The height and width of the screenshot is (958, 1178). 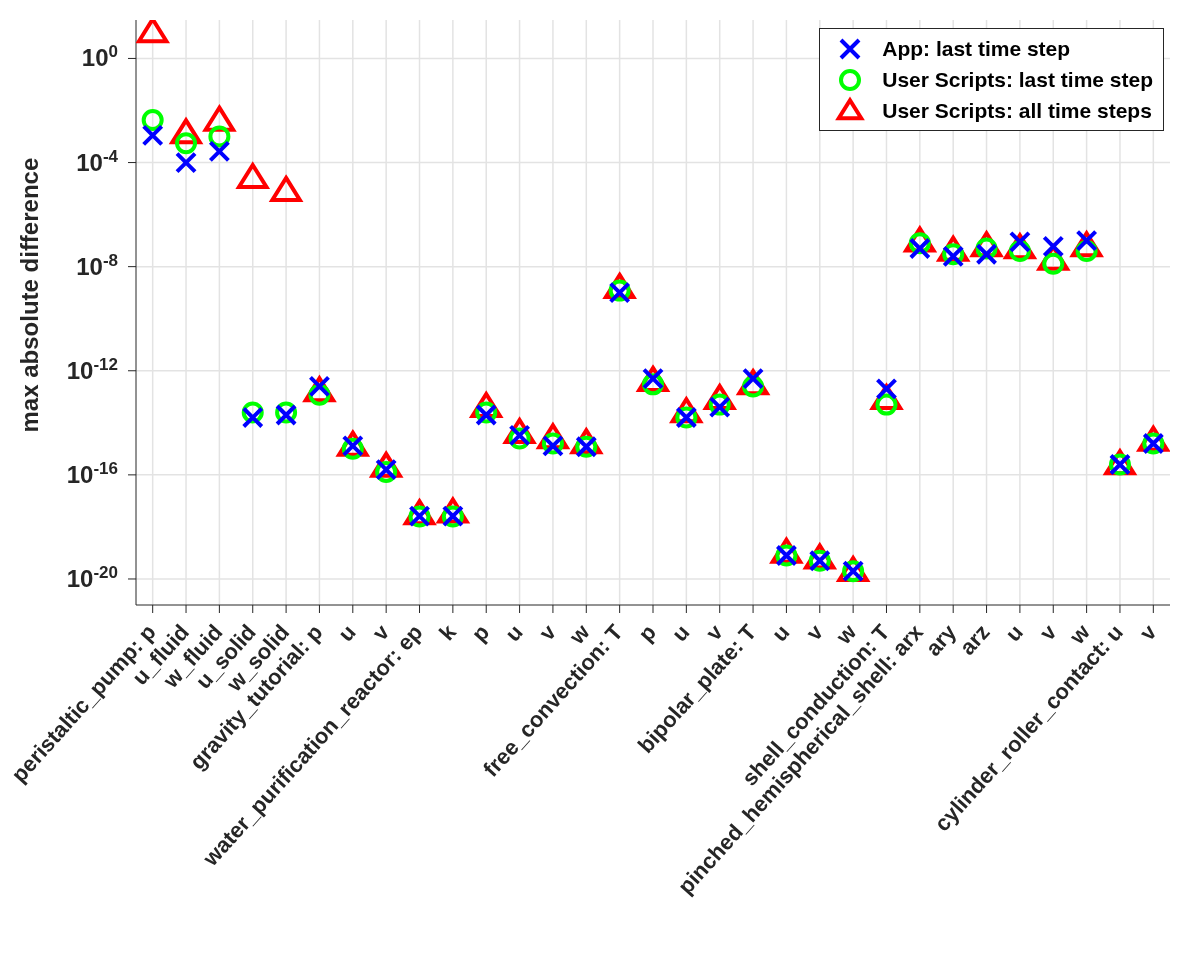 What do you see at coordinates (1017, 79) in the screenshot?
I see `legend-label: User Scripts: last time step` at bounding box center [1017, 79].